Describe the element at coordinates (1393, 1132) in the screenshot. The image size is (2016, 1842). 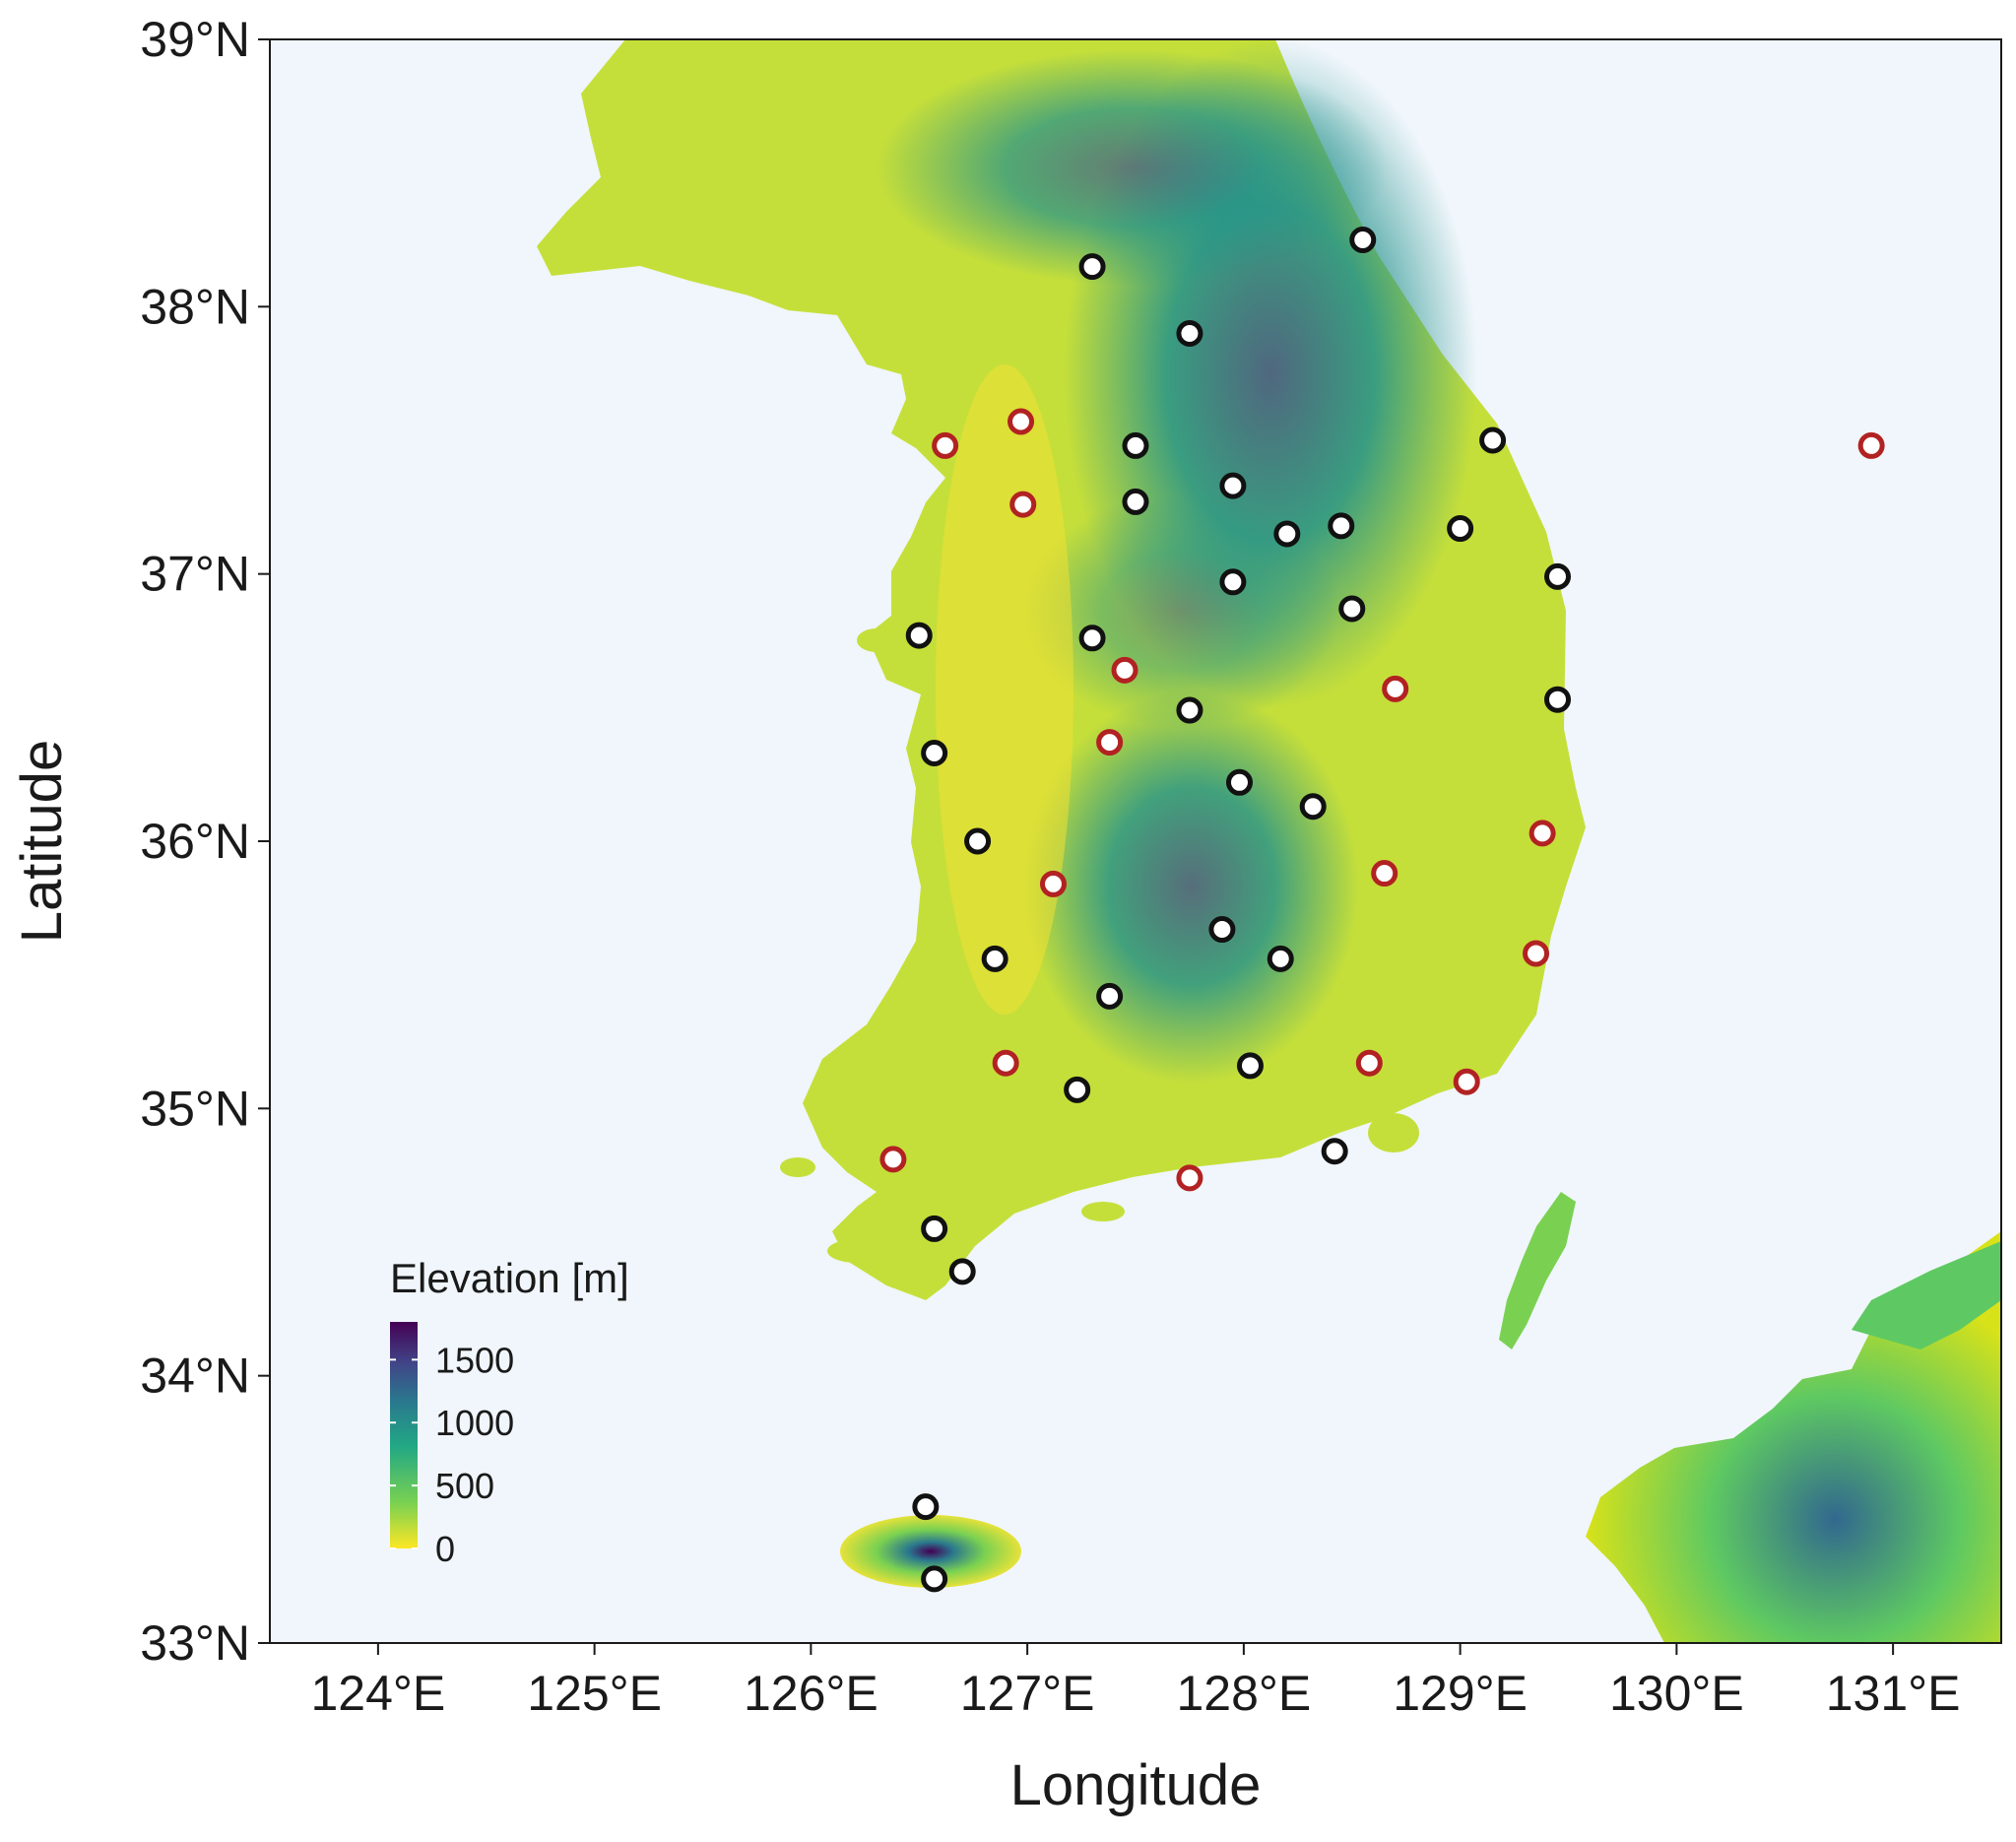
I see `geoje-island` at that location.